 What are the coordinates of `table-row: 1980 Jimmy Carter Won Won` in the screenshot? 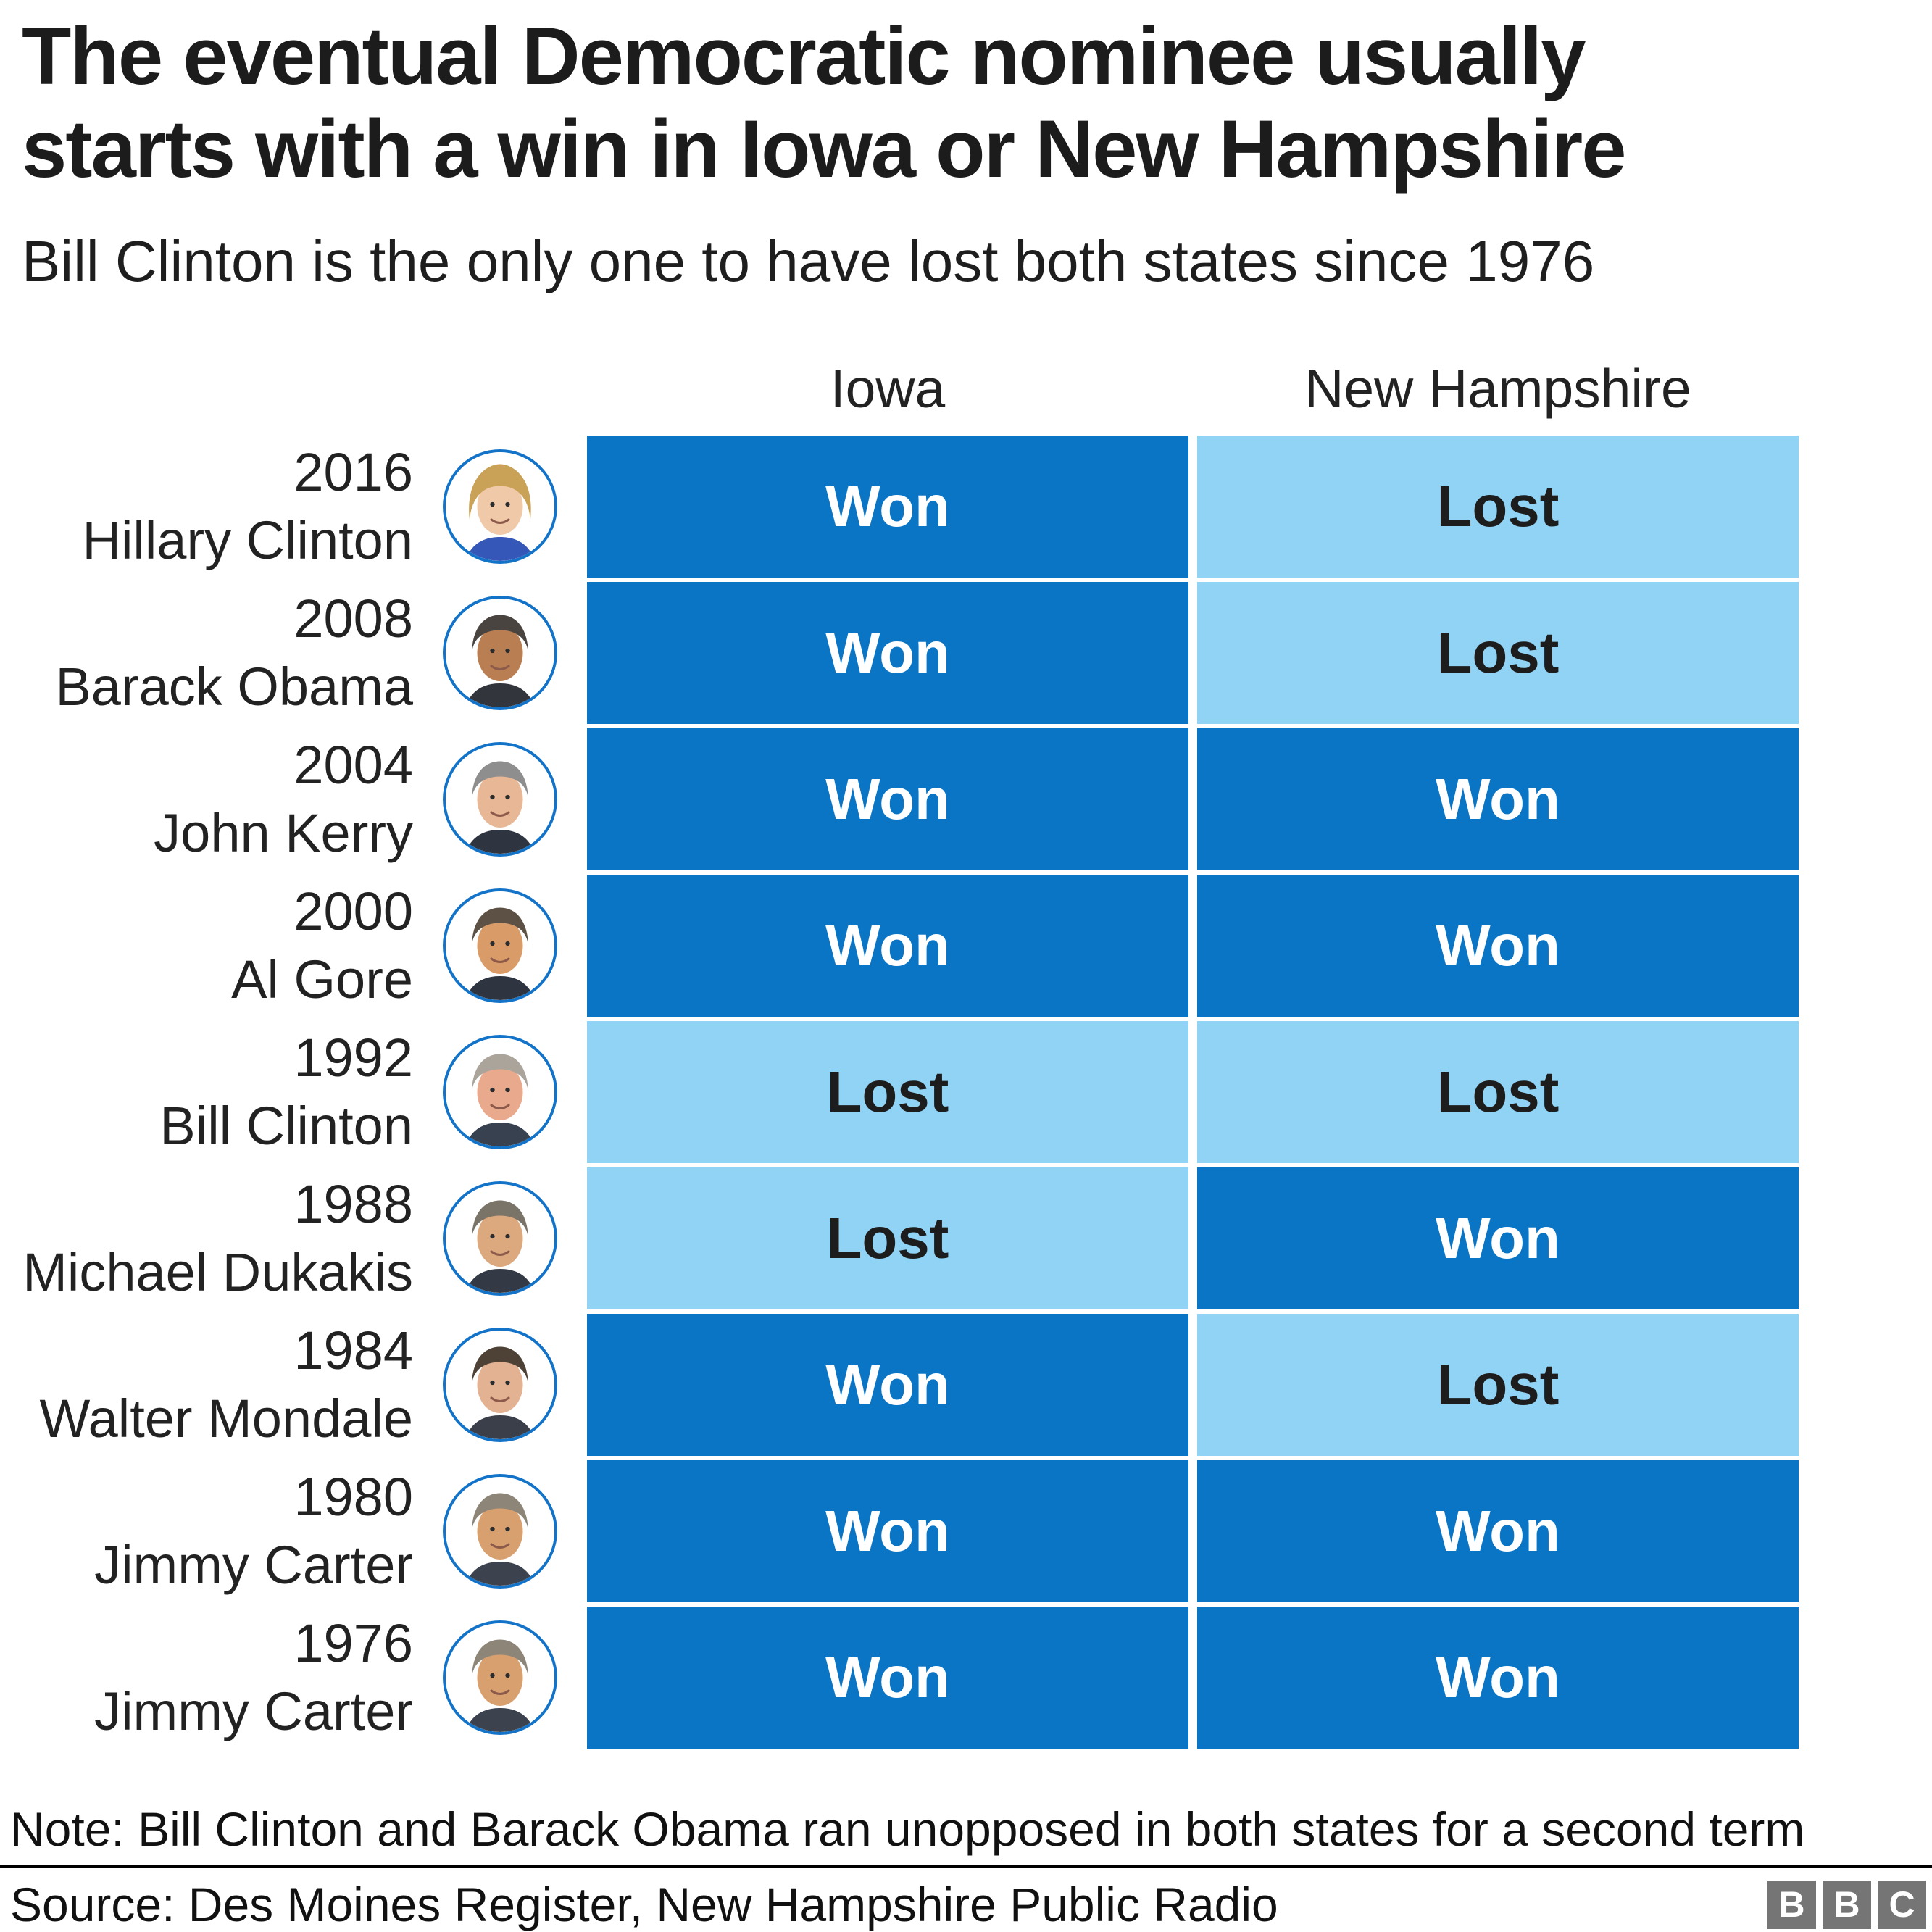 It's located at (966, 1531).